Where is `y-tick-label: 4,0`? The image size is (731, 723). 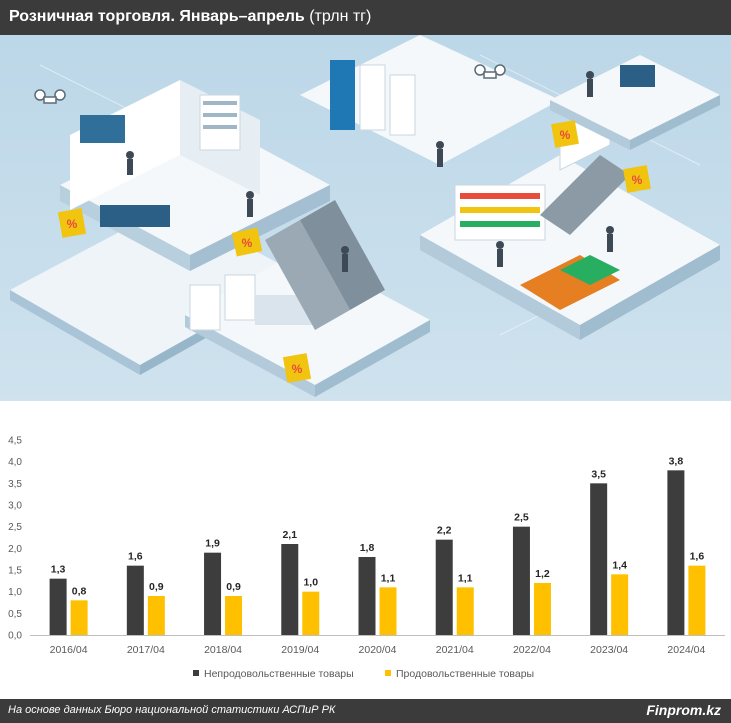
y-tick-label: 4,0 is located at coordinates (15, 462).